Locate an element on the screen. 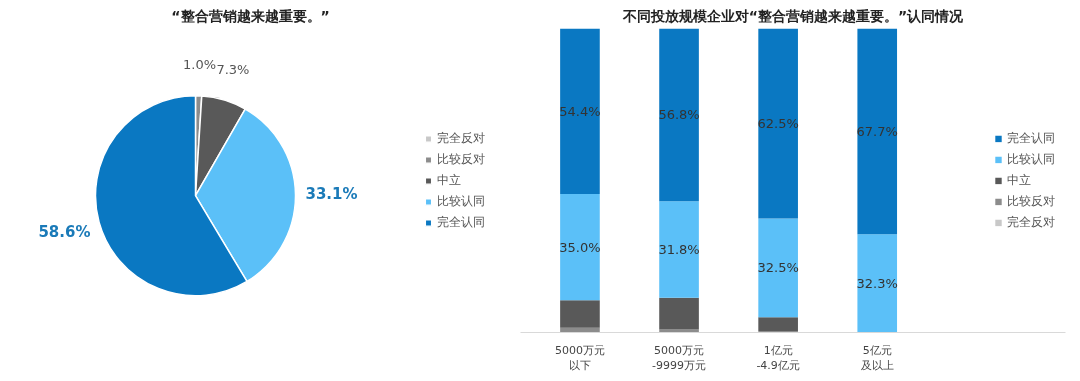 The image size is (1080, 381). data-label: 58.6% is located at coordinates (64, 232).